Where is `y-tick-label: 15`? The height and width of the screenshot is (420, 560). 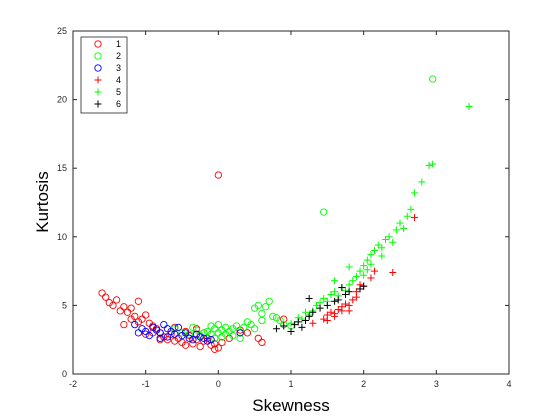 y-tick-label: 15 is located at coordinates (62, 168).